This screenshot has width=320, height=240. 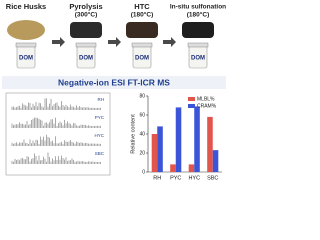 What do you see at coordinates (143, 172) in the screenshot?
I see `y-tick-label: 0` at bounding box center [143, 172].